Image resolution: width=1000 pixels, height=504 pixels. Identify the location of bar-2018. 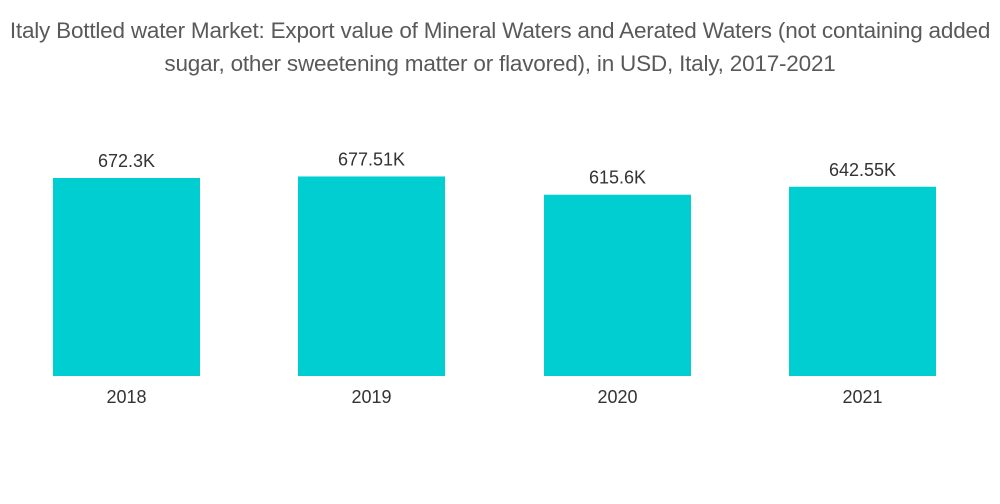
(126, 277).